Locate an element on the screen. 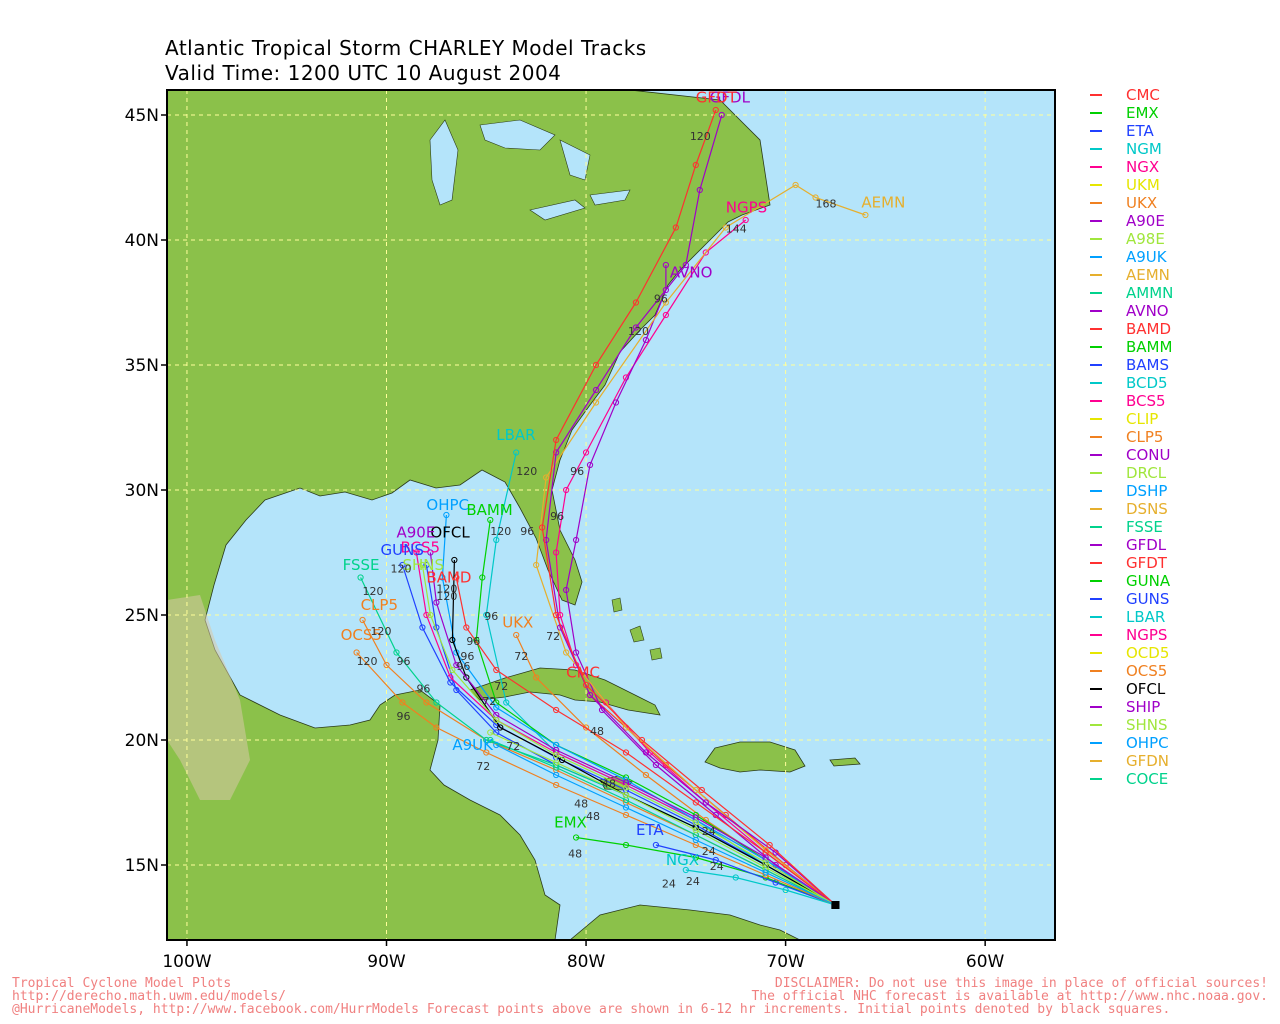  track-emx is located at coordinates (706, 871).